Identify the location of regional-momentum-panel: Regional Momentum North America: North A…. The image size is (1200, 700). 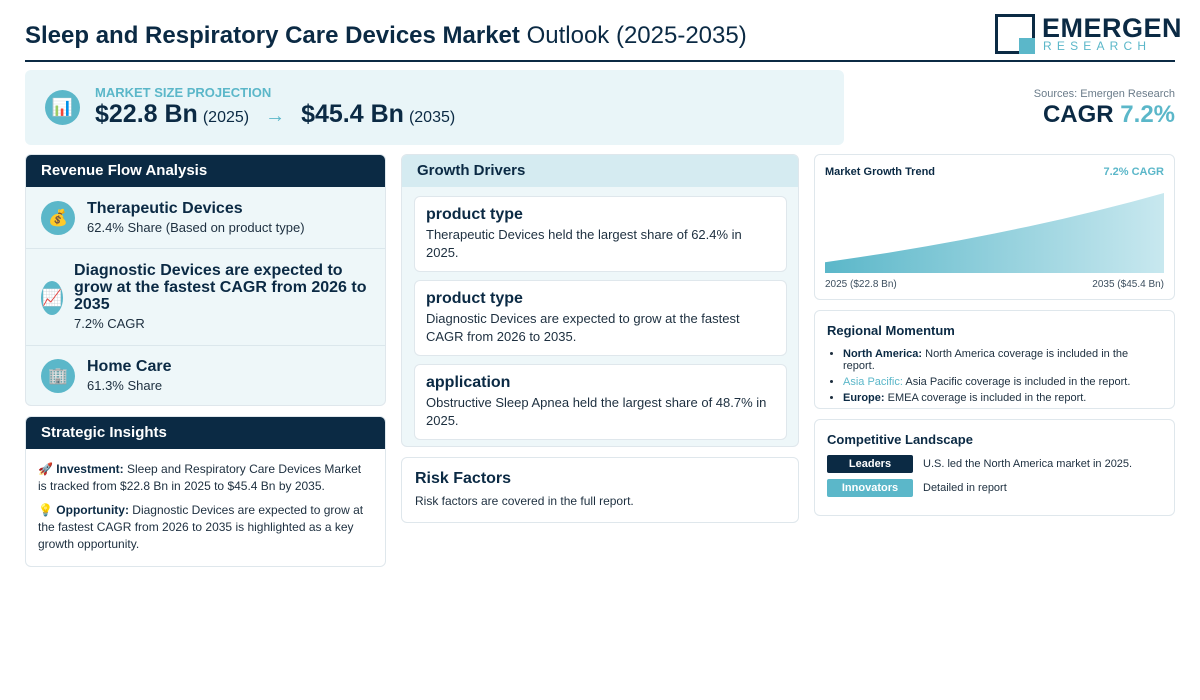
(994, 359).